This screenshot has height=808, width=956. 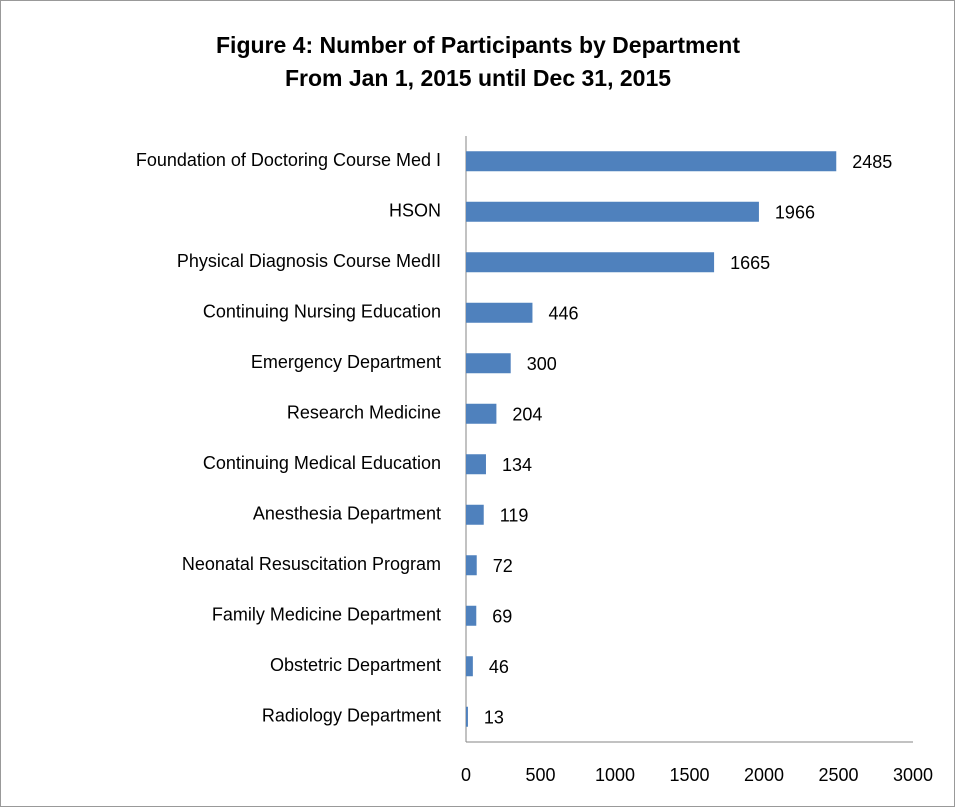 I want to click on x-tick-label: 500, so click(x=540, y=775).